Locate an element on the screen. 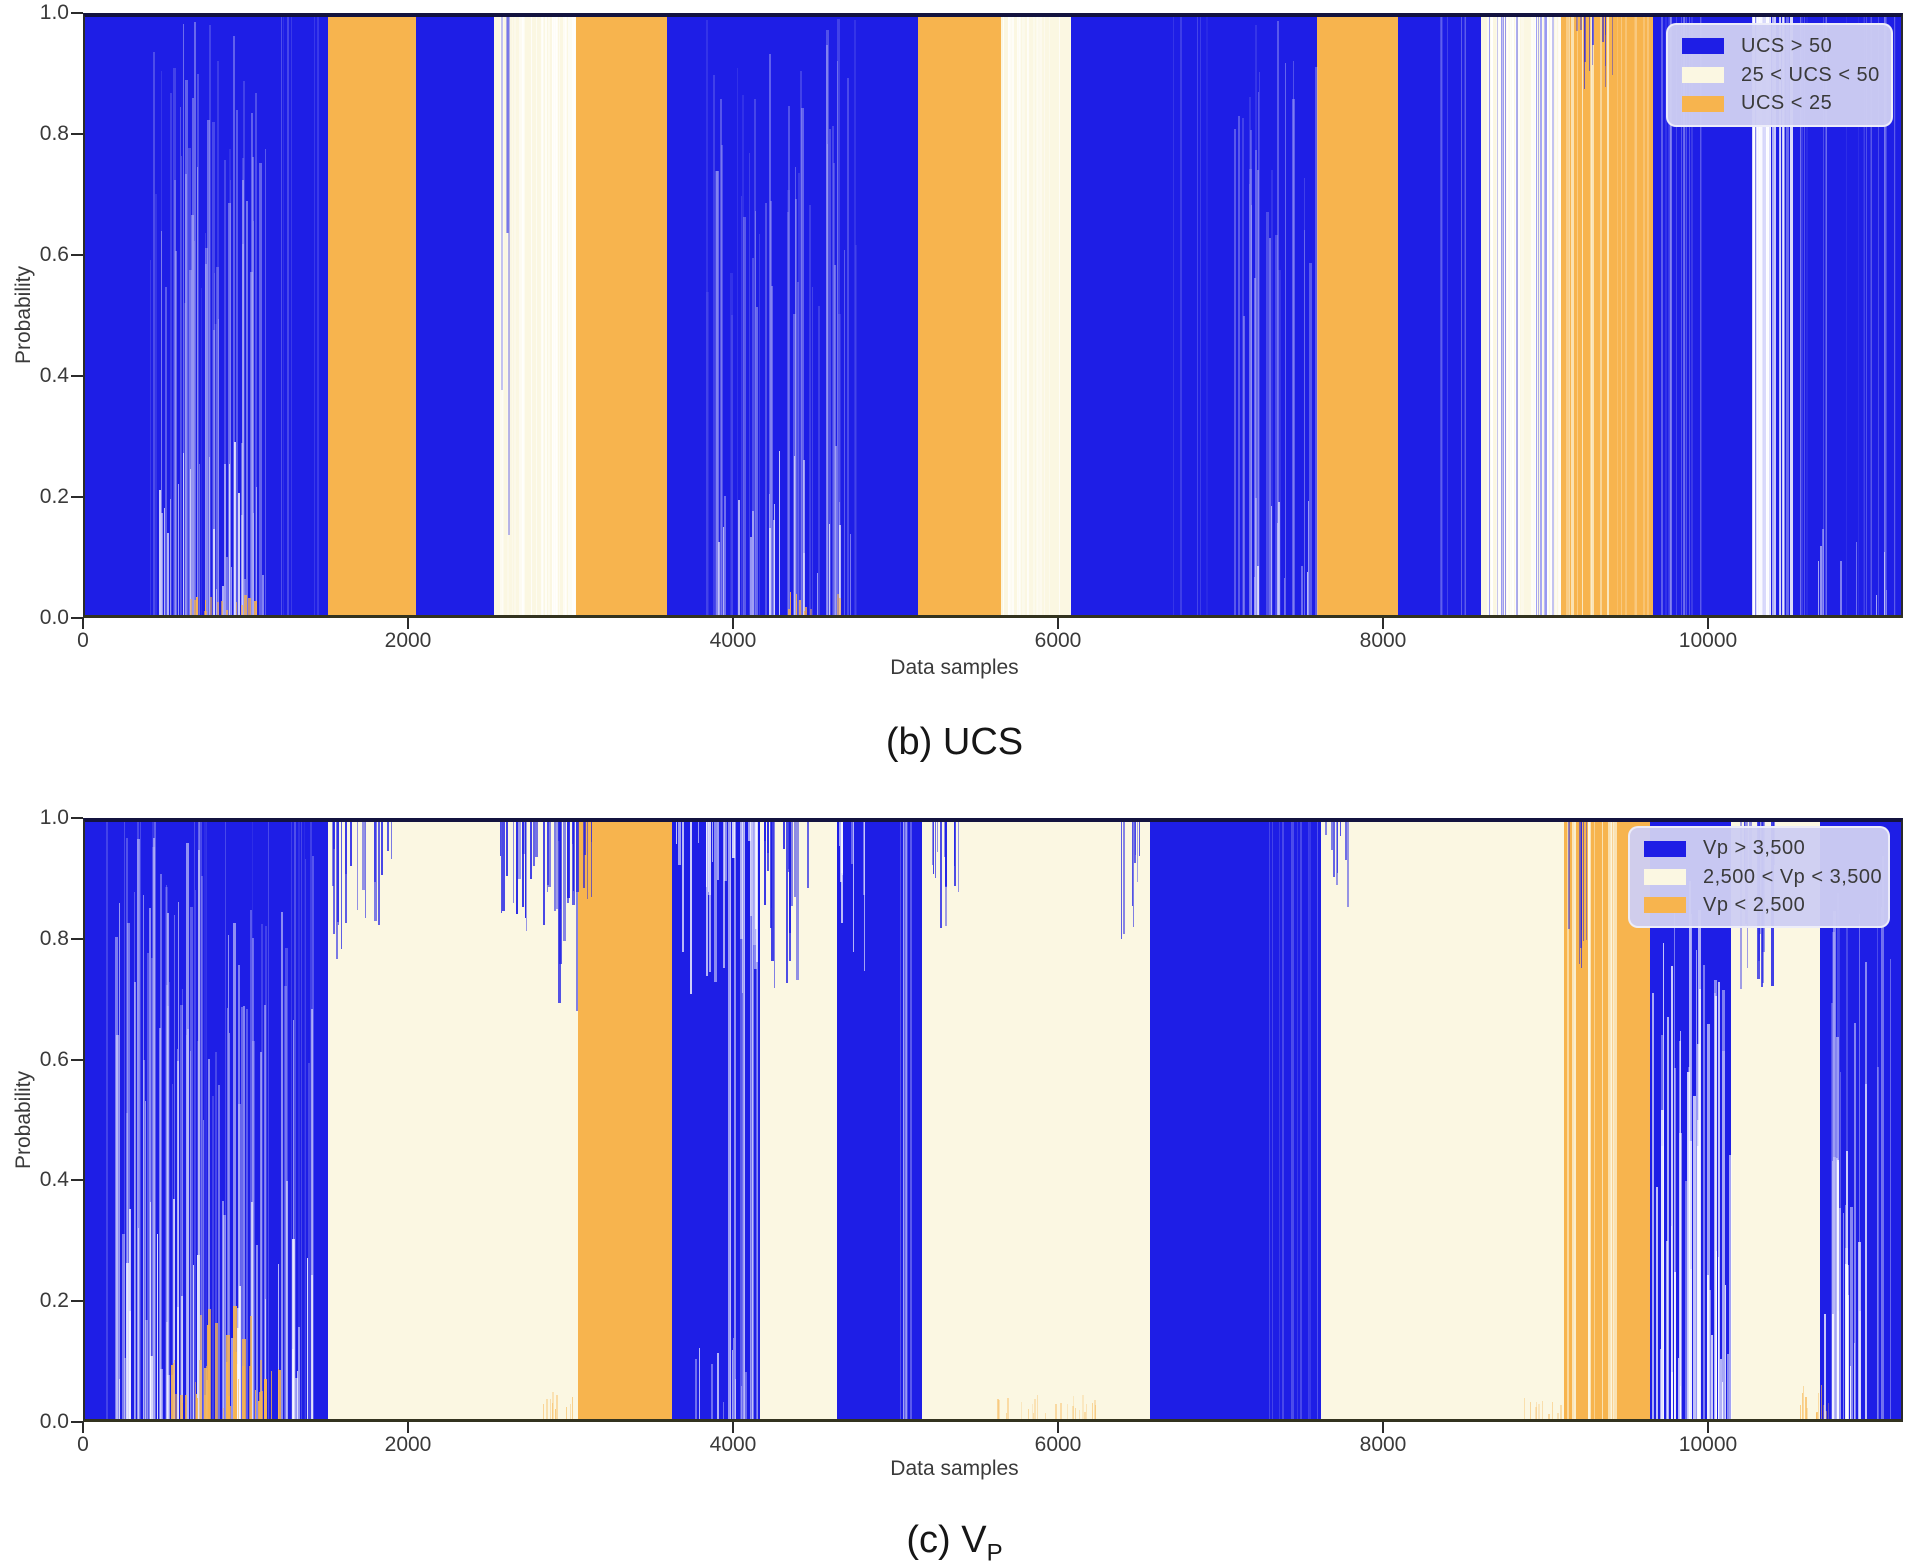  legend-item: 2,500 < Vp < 3,500 is located at coordinates (1763, 877).